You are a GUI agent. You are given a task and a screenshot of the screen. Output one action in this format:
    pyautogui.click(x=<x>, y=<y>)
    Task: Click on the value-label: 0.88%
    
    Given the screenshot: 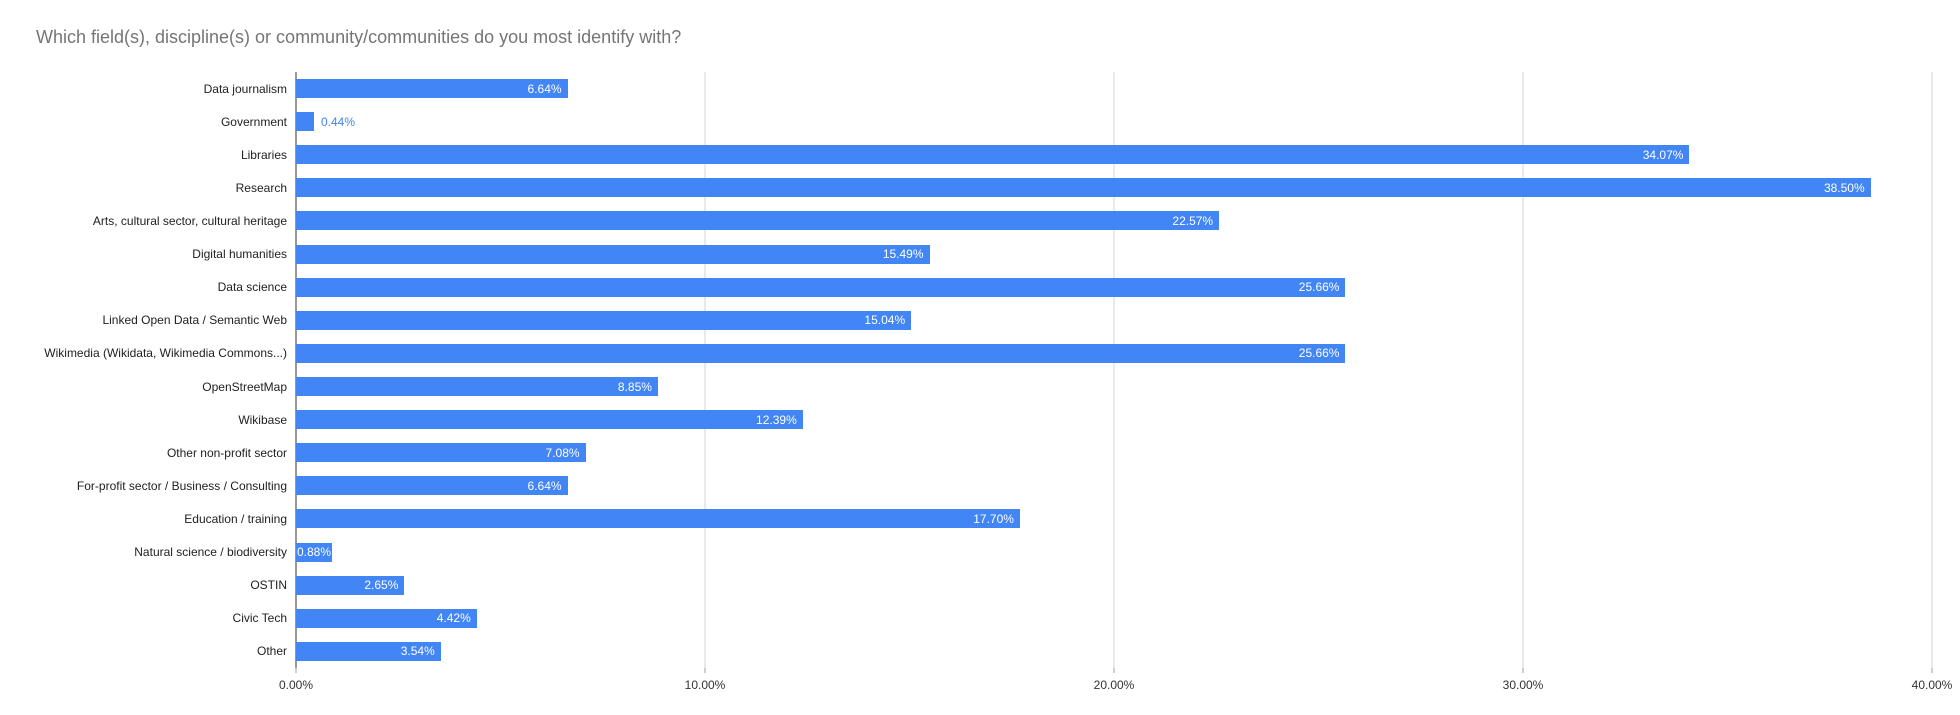 What is the action you would take?
    pyautogui.click(x=314, y=552)
    